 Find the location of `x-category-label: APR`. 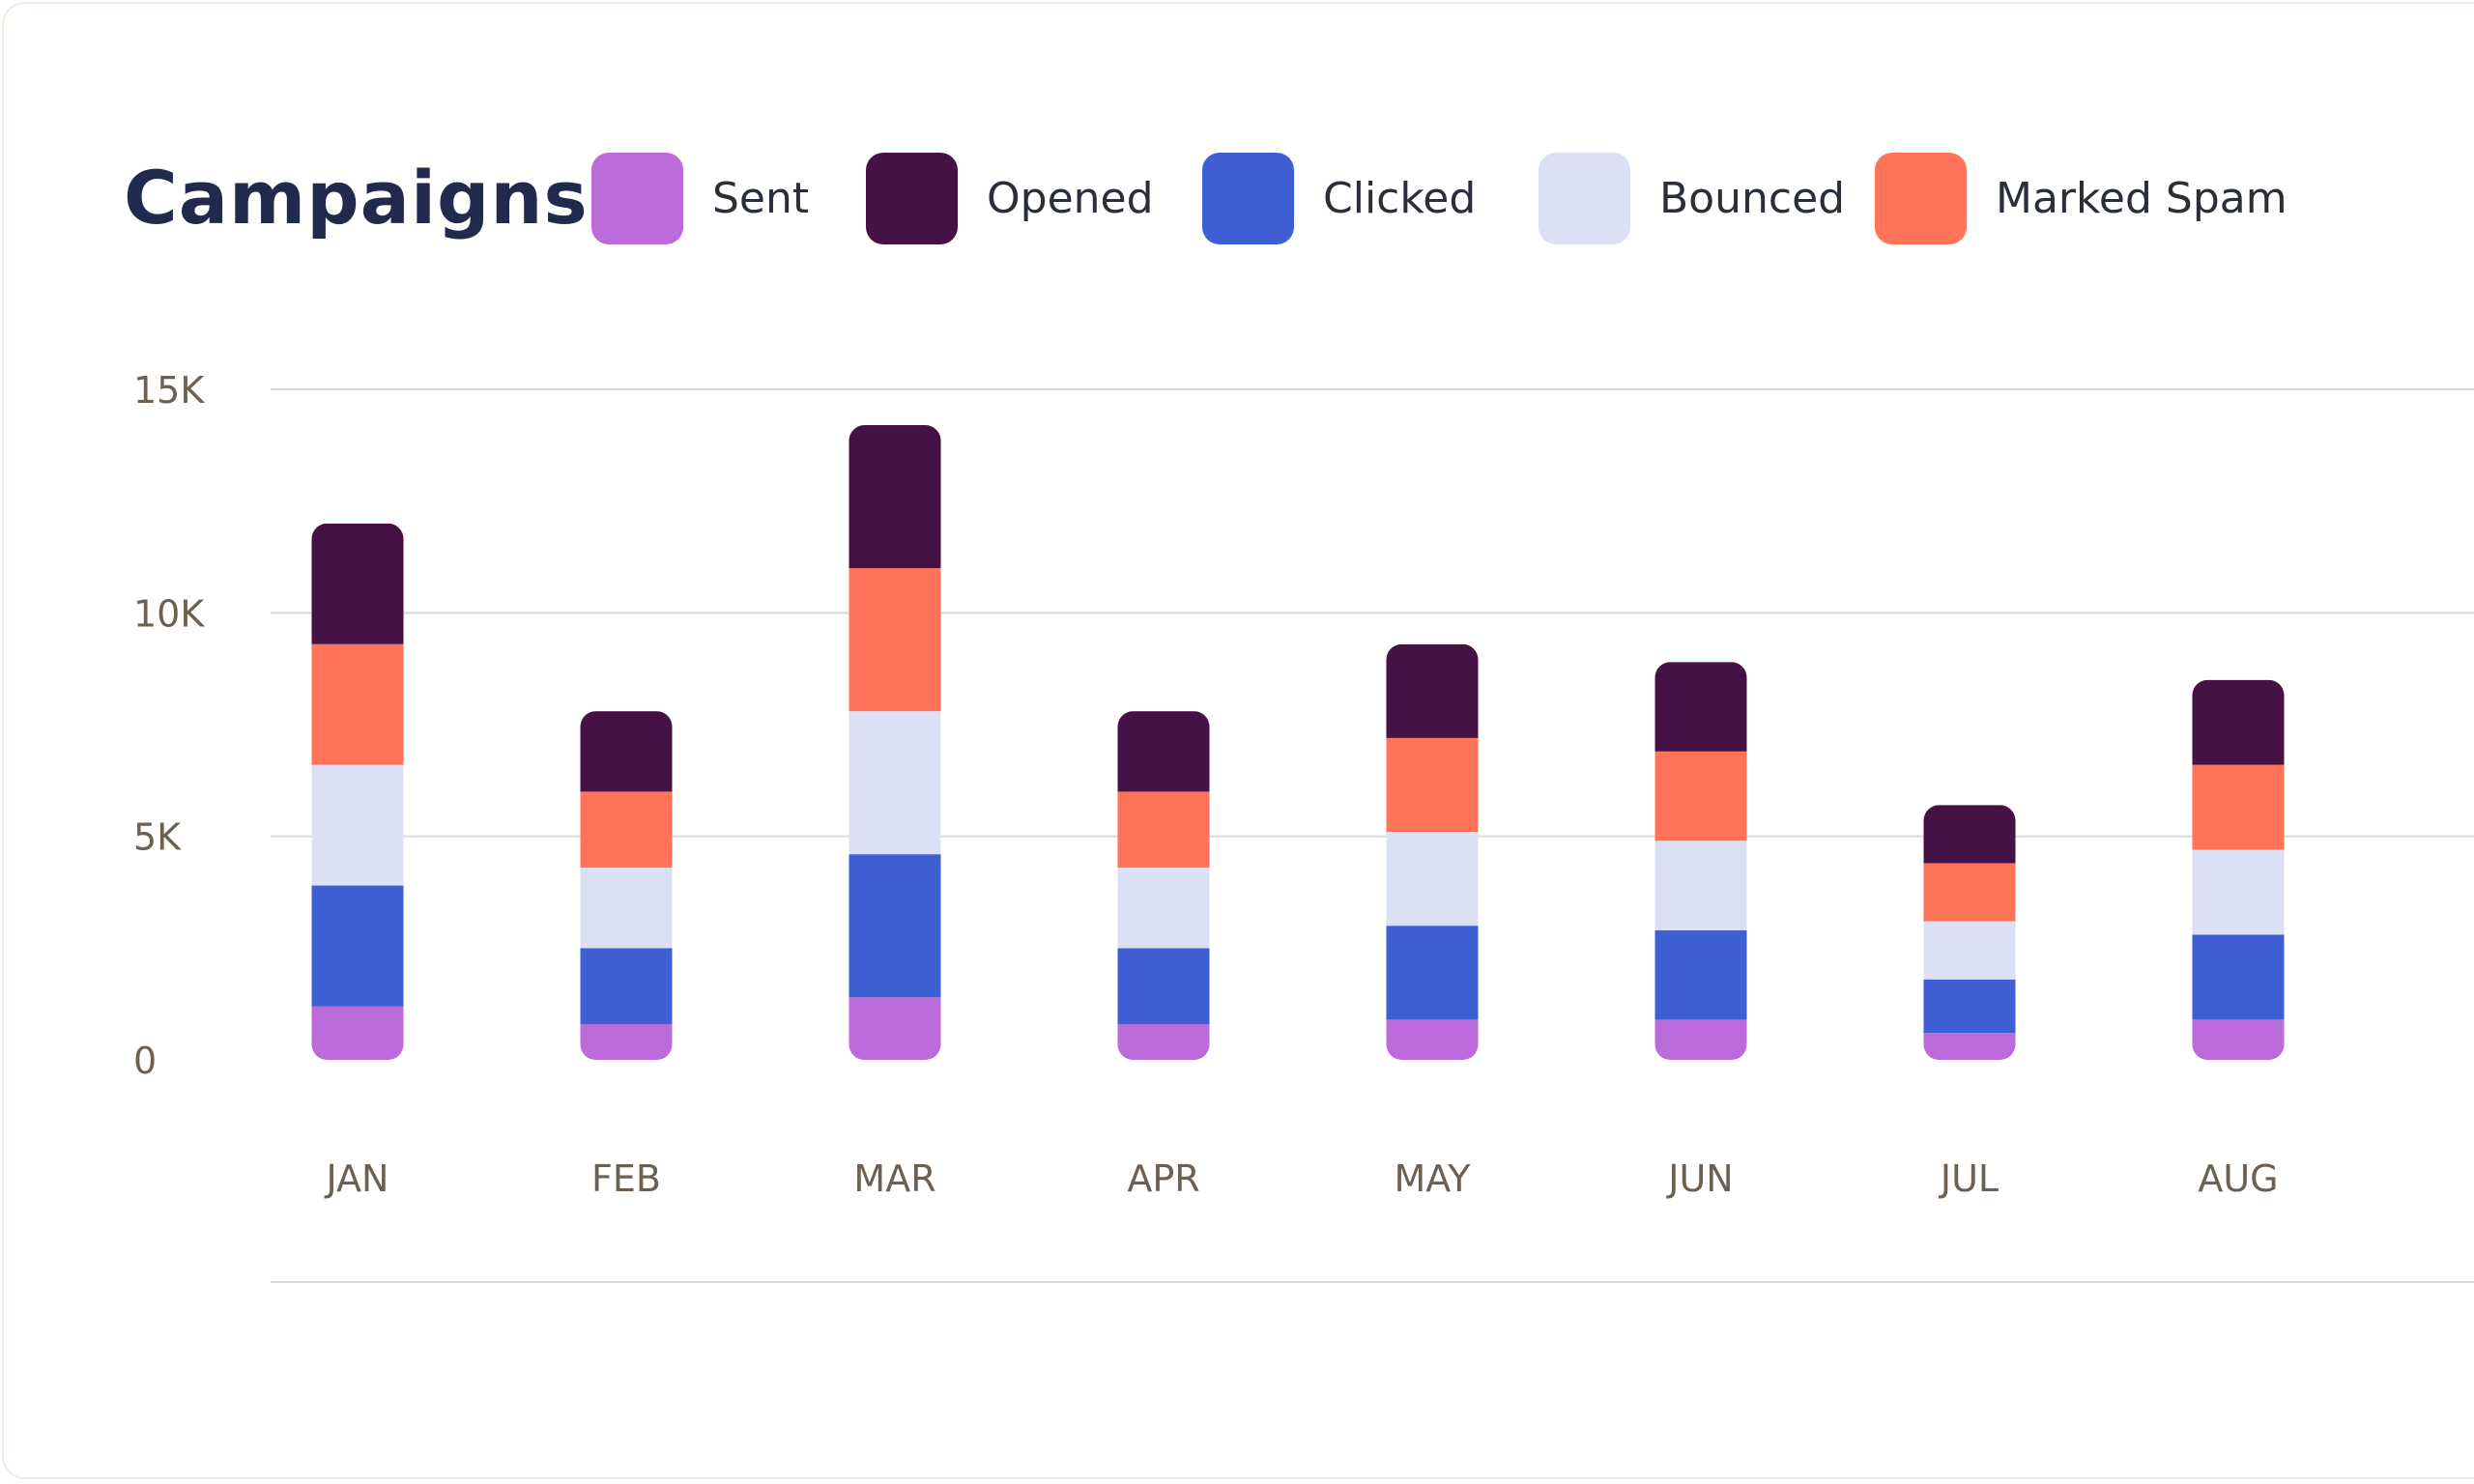

x-category-label: APR is located at coordinates (1163, 1178).